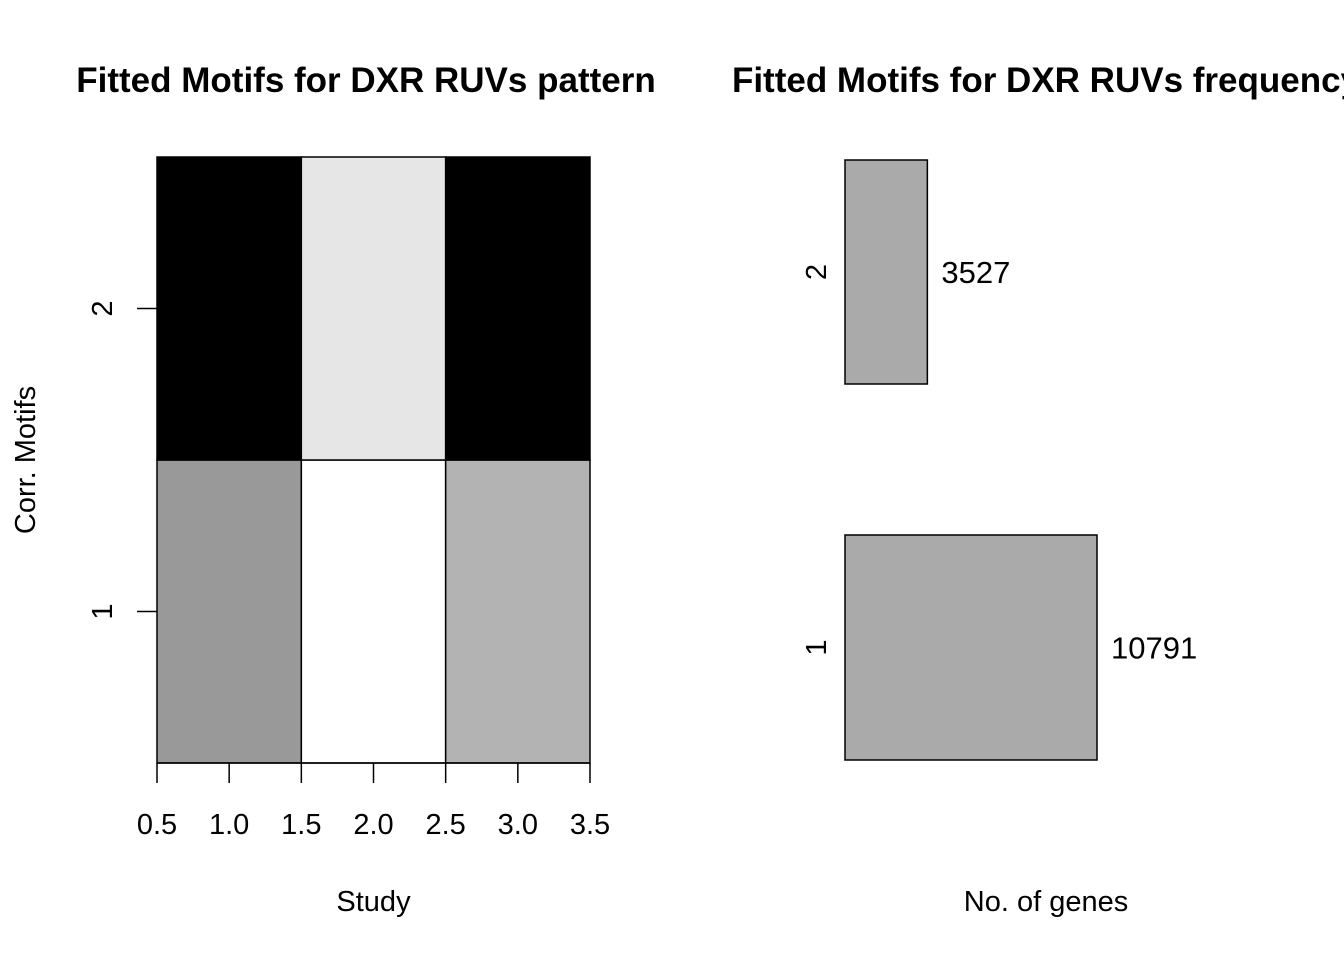  I want to click on pattern-x-label: Study, so click(373, 902).